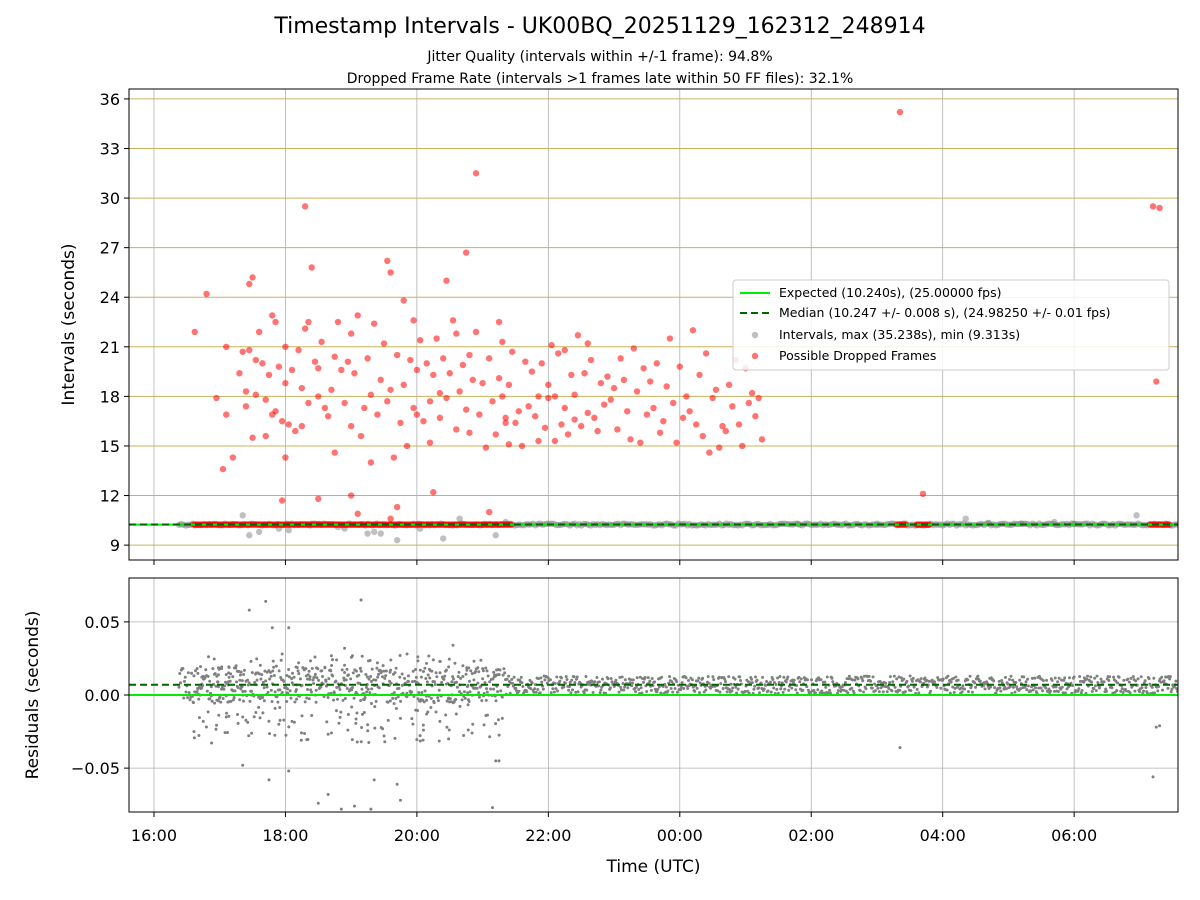 This screenshot has height=900, width=1200. What do you see at coordinates (110, 496) in the screenshot?
I see `top-ytick-label: 12` at bounding box center [110, 496].